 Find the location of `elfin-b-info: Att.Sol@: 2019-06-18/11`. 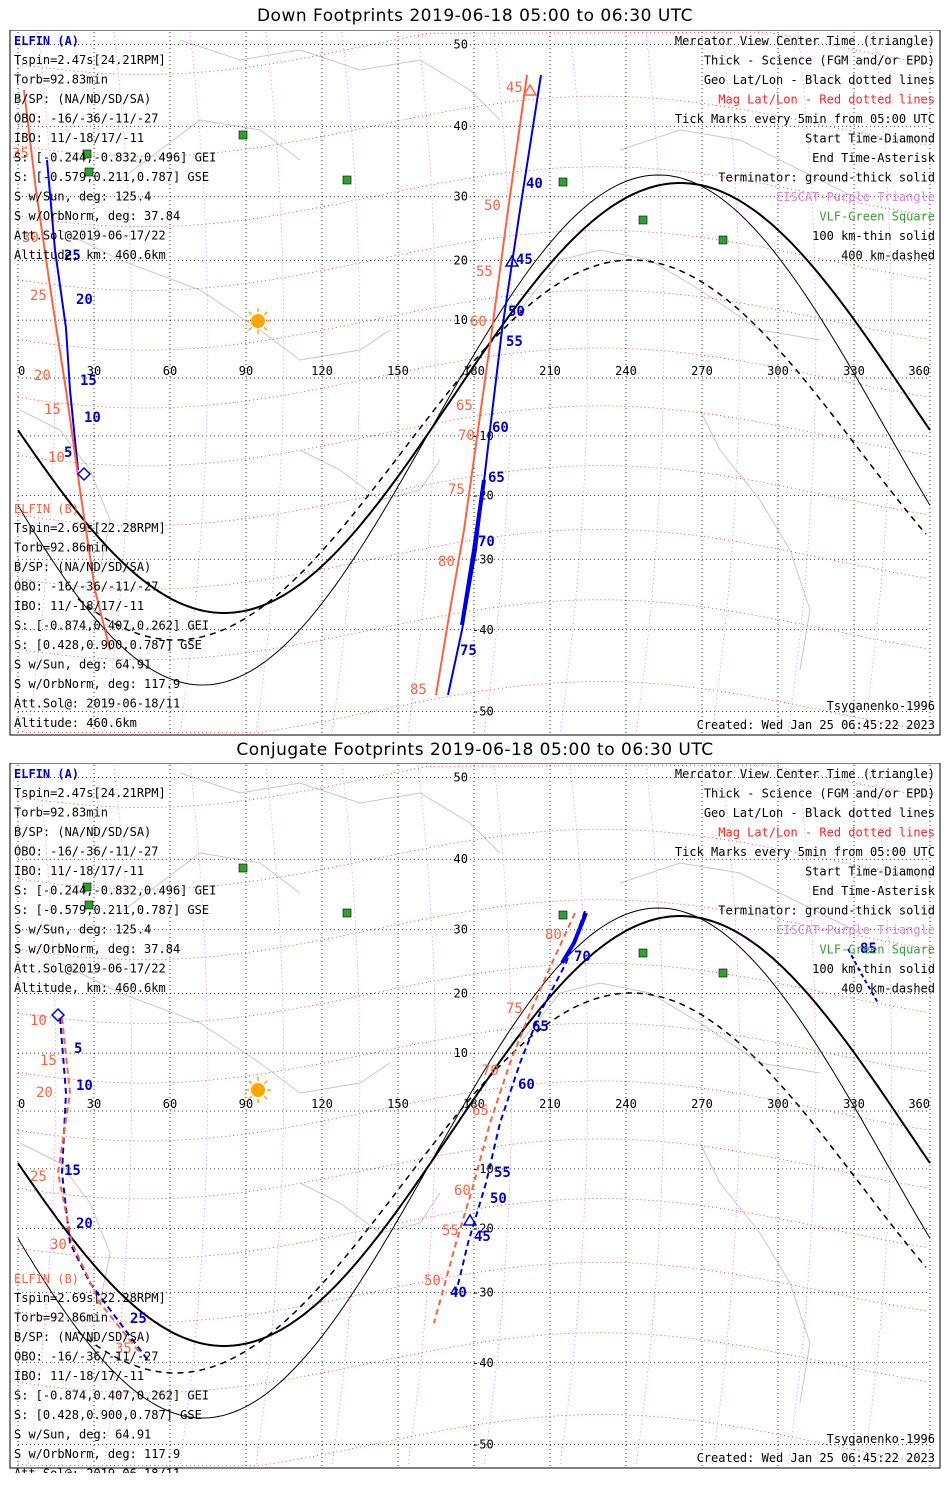

elfin-b-info: Att.Sol@: 2019-06-18/11 is located at coordinates (97, 1470).